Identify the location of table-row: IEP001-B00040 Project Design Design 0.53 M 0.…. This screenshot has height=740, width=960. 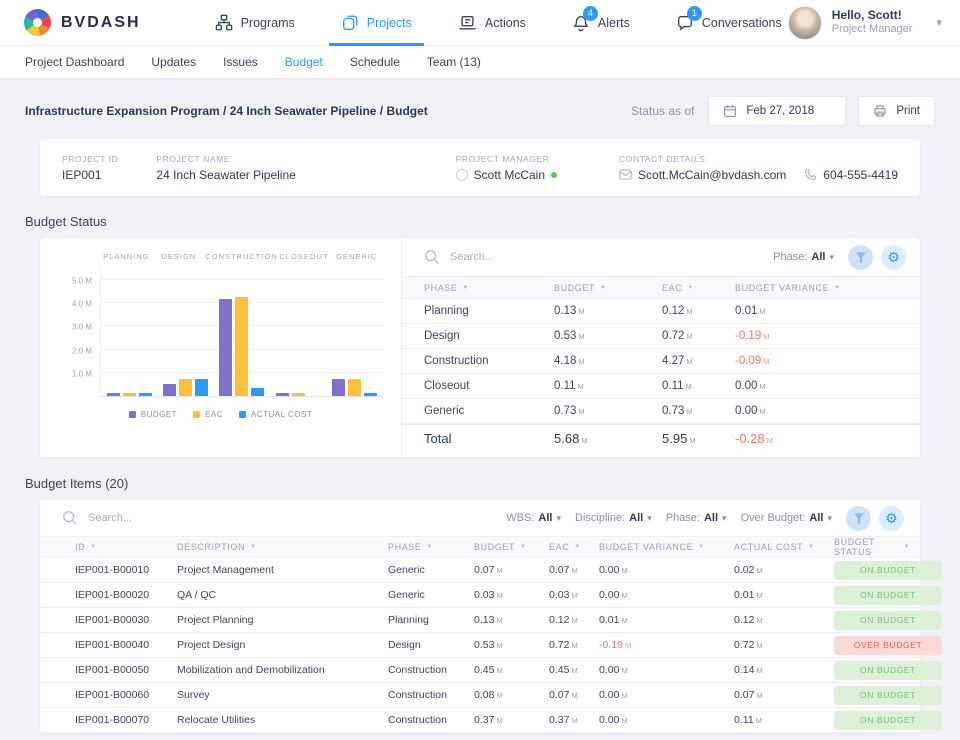
(491, 645).